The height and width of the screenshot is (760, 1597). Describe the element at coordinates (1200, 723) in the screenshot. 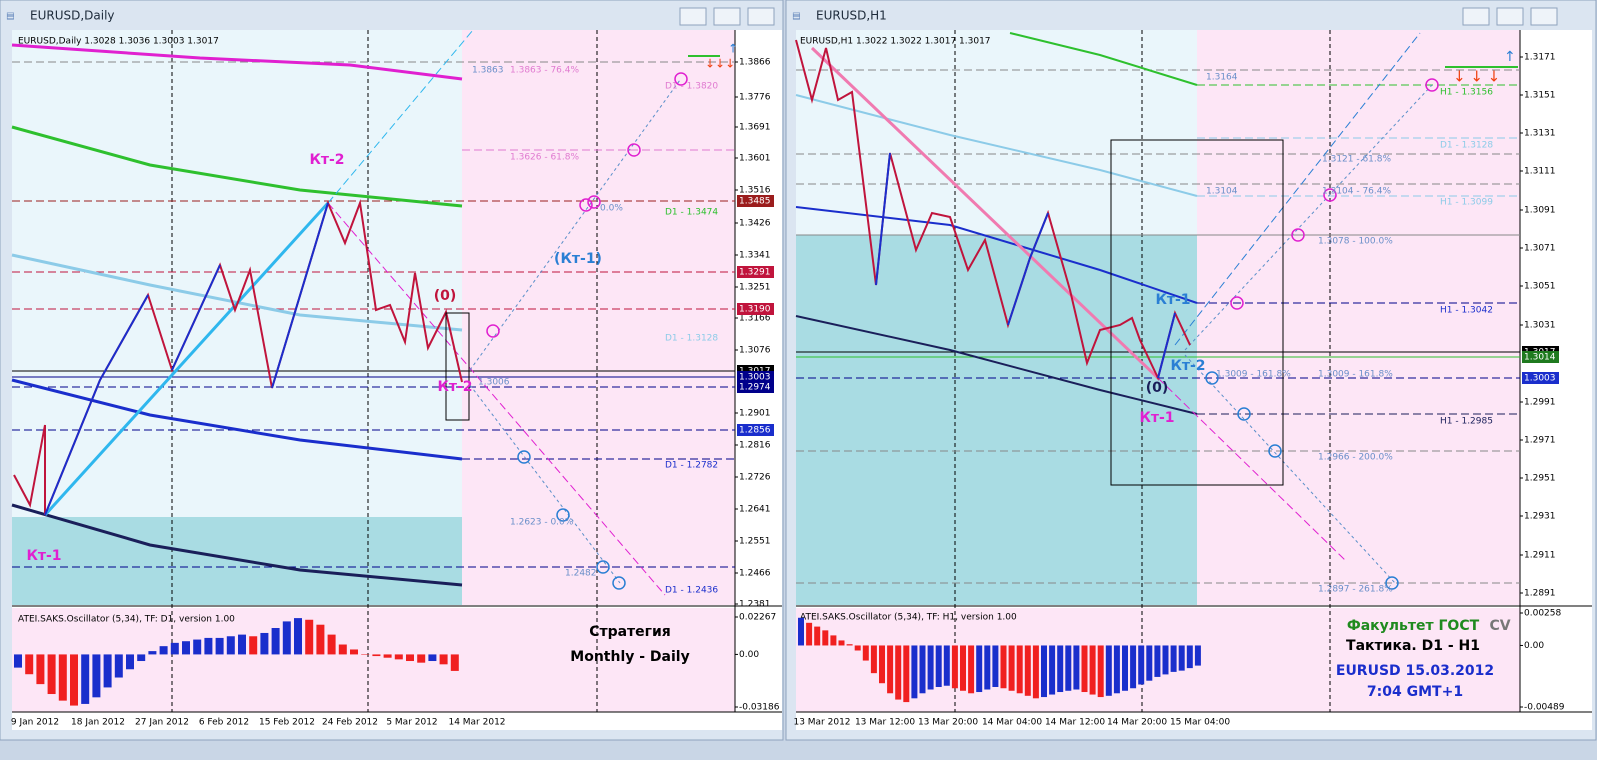

I see `date-label: 15 Mar 04:00` at that location.